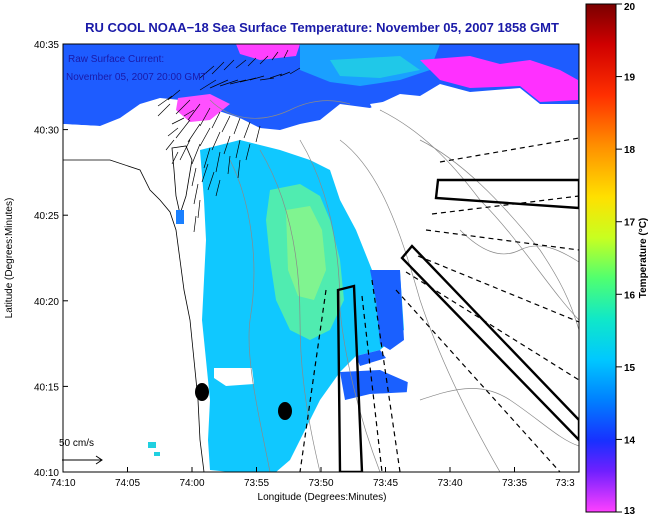  Describe the element at coordinates (643, 258) in the screenshot. I see `colorbar-label: Temperature (°C)` at that location.